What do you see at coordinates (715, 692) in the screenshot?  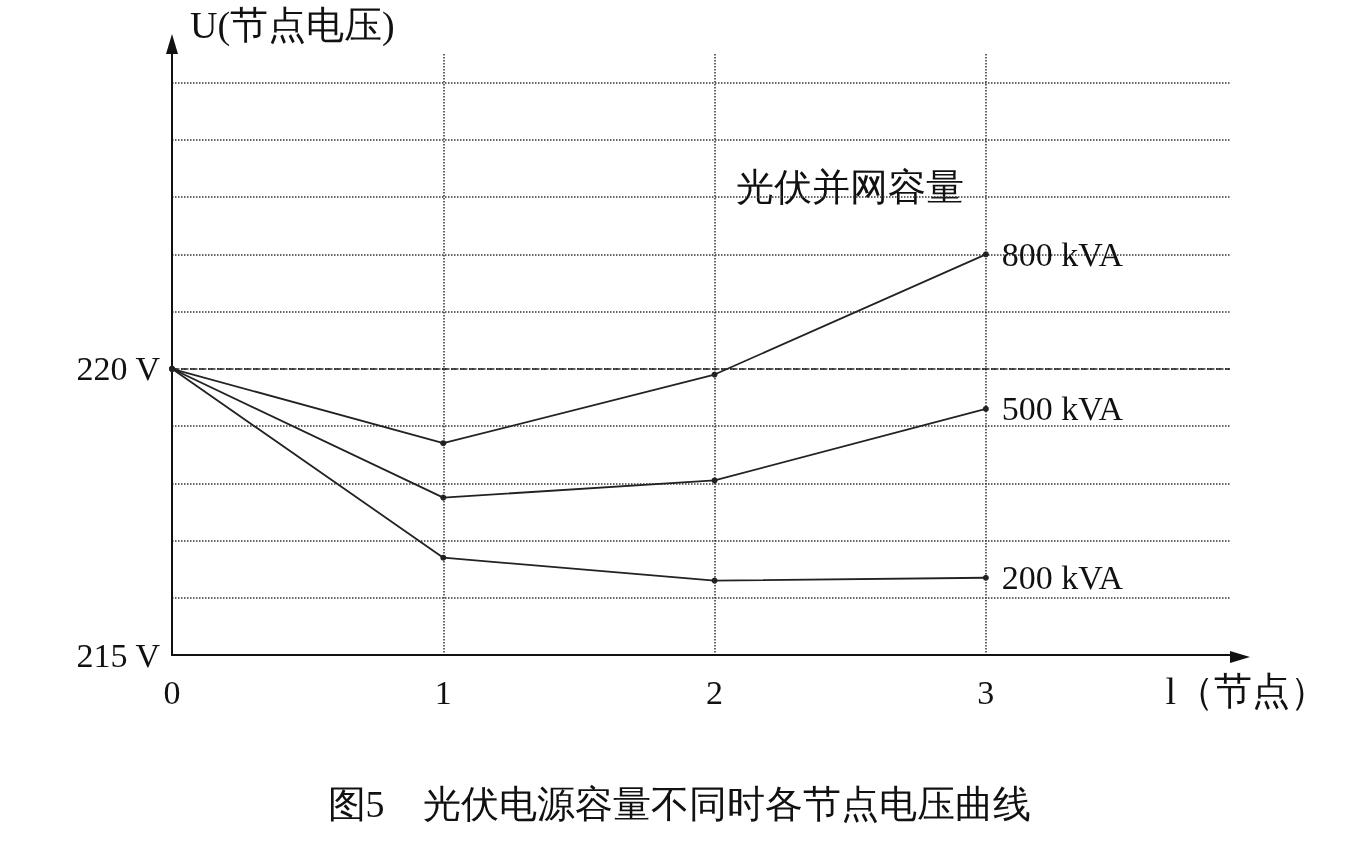 I see `x-tick-label: 2` at bounding box center [715, 692].